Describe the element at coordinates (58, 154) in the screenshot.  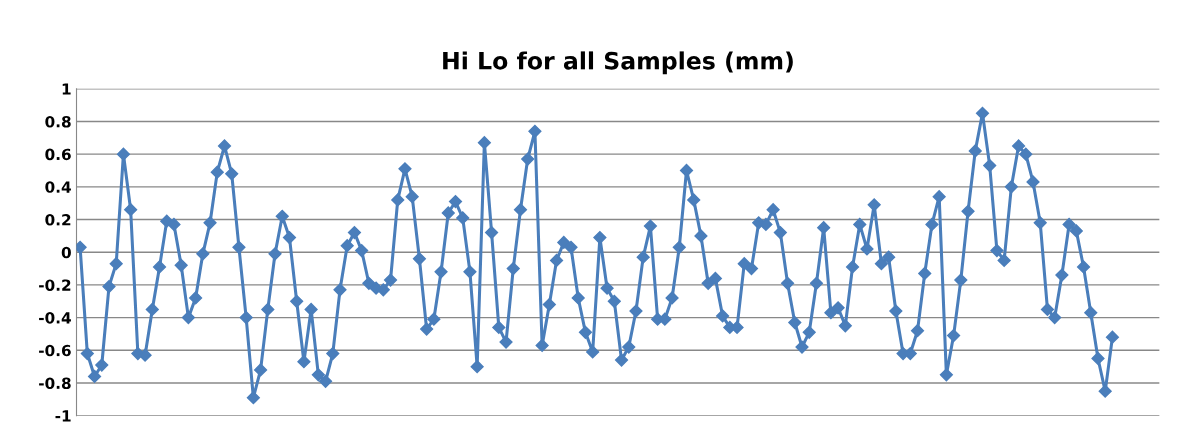
I see `y-tick-label: 0.6` at that location.